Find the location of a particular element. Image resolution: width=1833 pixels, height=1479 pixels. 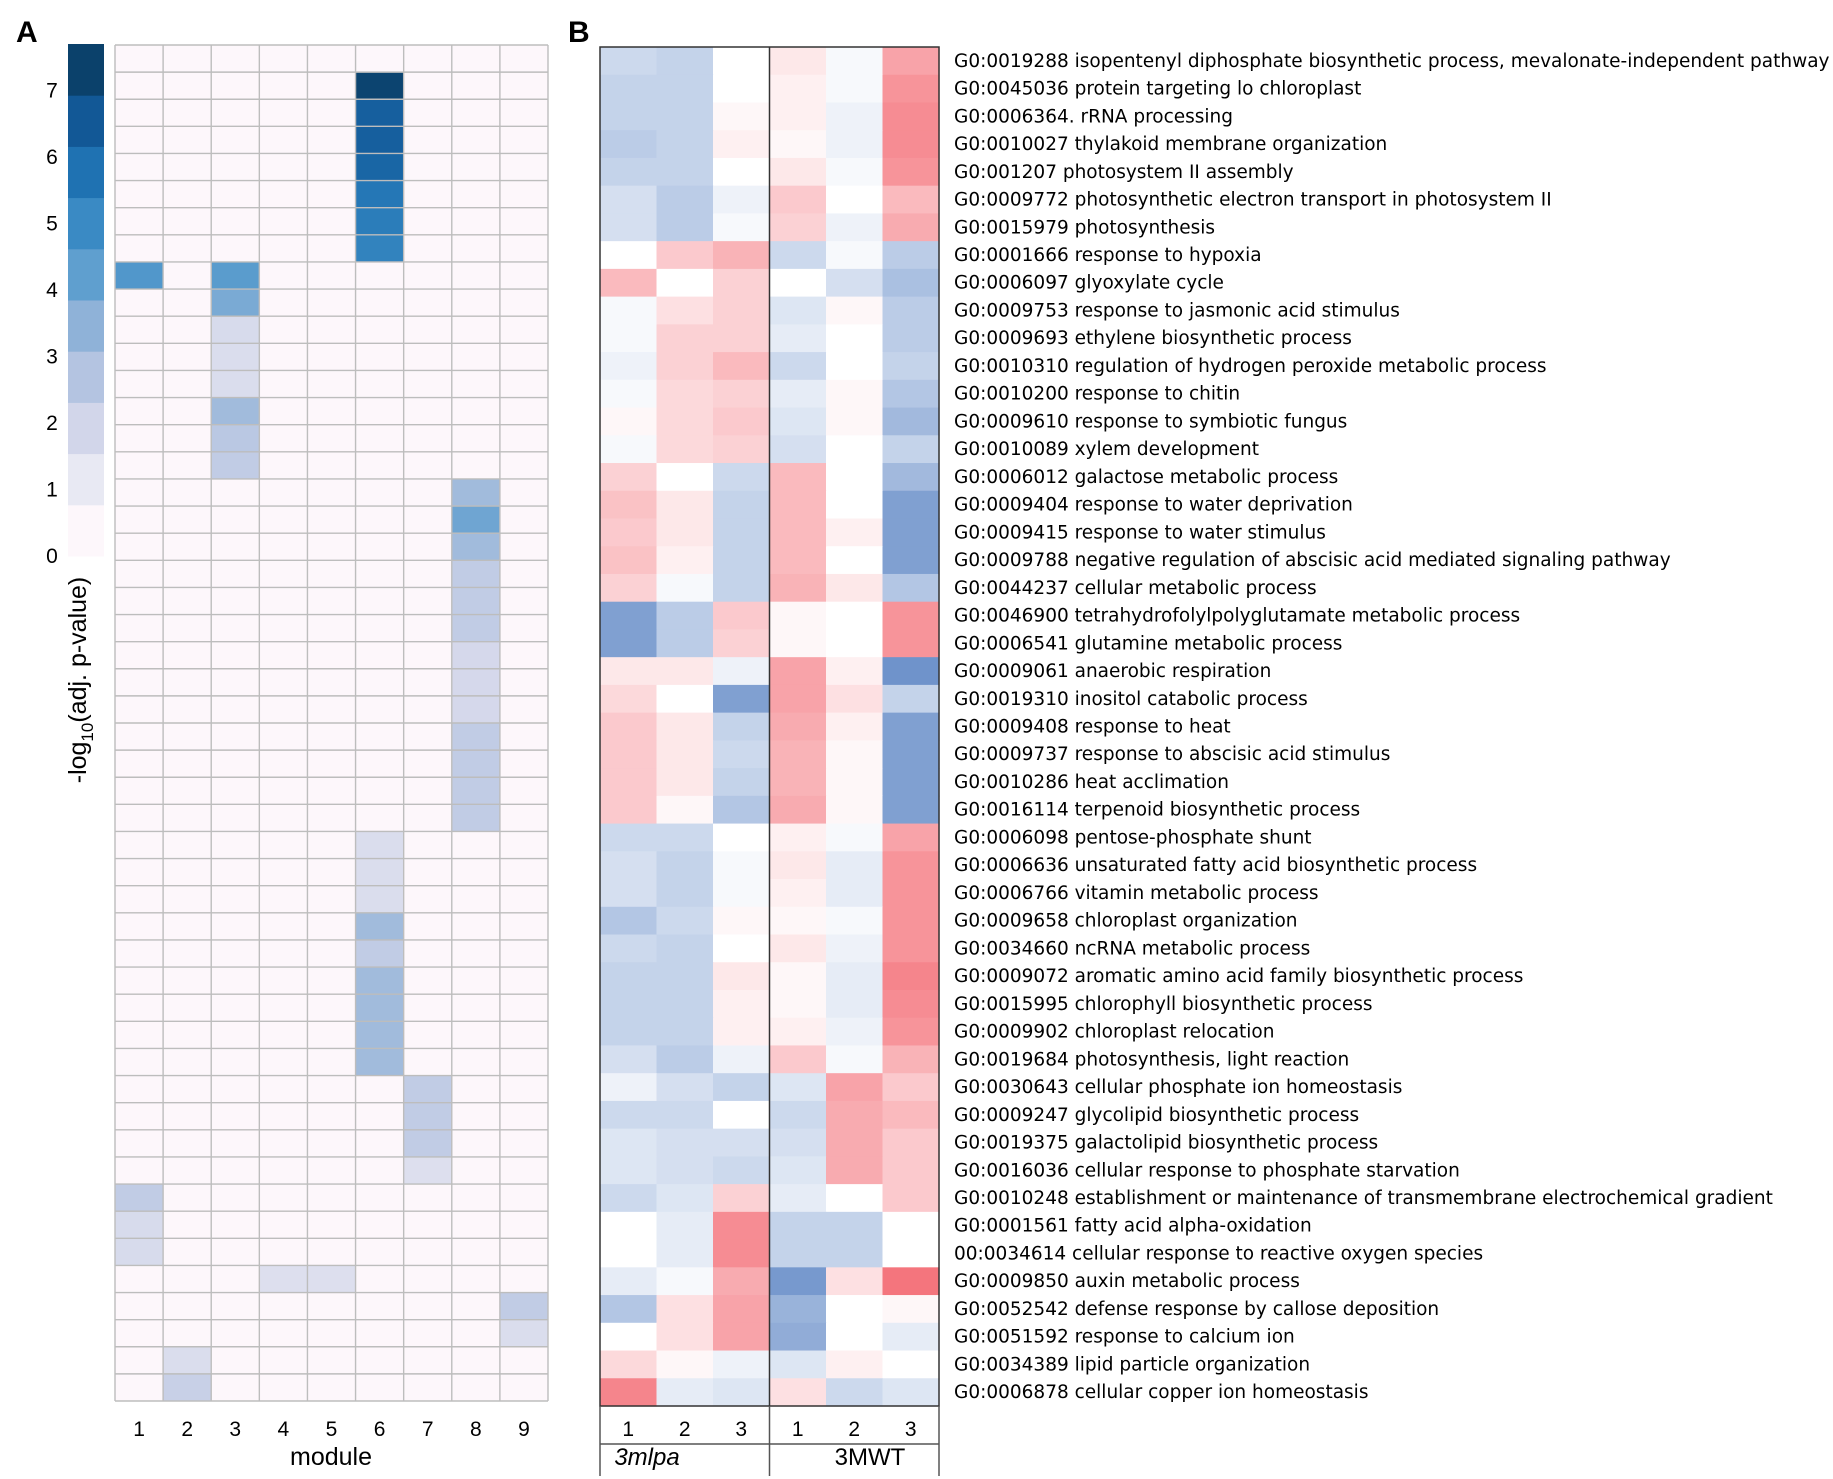

colorbar is located at coordinates (86, 300).